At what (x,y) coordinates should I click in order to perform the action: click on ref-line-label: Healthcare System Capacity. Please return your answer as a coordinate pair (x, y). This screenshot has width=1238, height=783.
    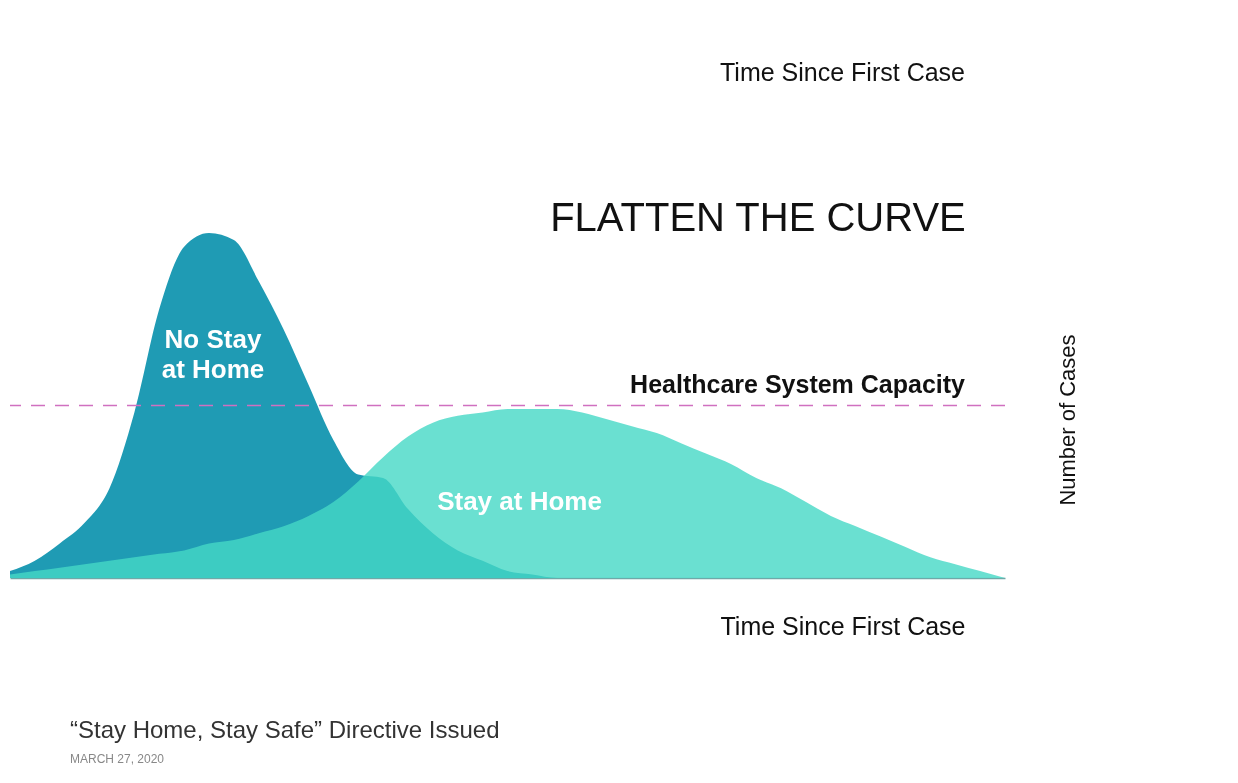
    Looking at the image, I should click on (798, 383).